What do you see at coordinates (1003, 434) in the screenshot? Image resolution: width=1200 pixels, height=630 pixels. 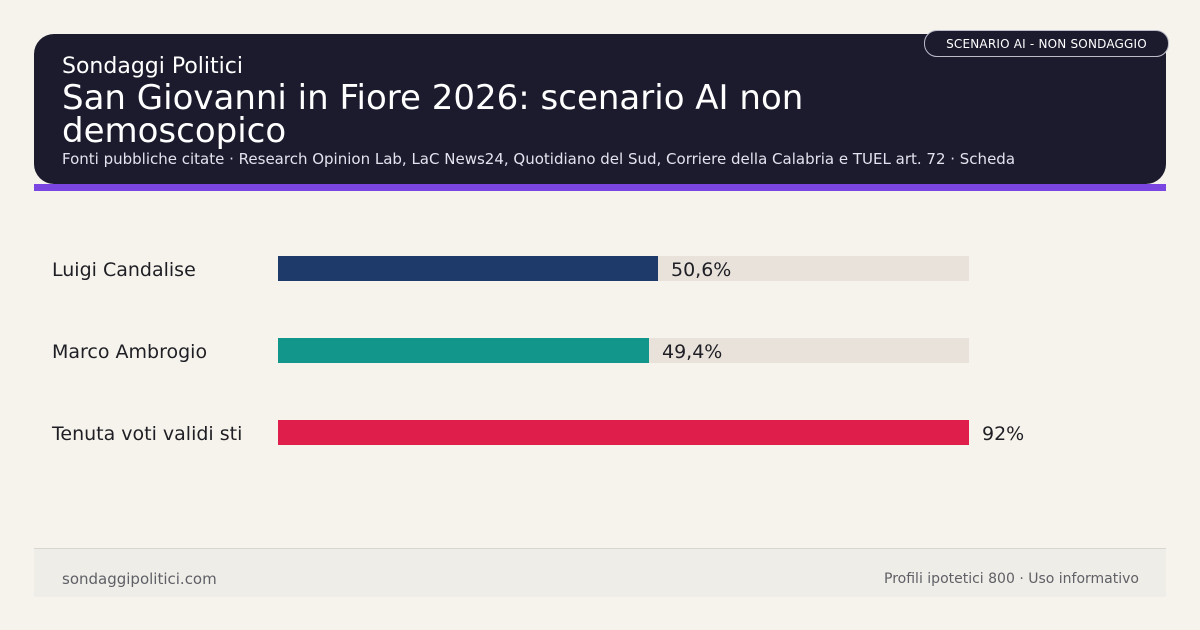 I see `value-label: 92%` at bounding box center [1003, 434].